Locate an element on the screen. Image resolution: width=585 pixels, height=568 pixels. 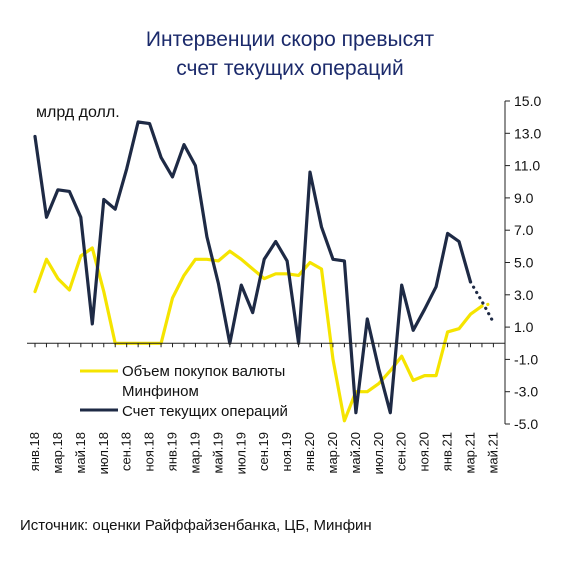
x-axis-ticks is located at coordinates (264, 345).